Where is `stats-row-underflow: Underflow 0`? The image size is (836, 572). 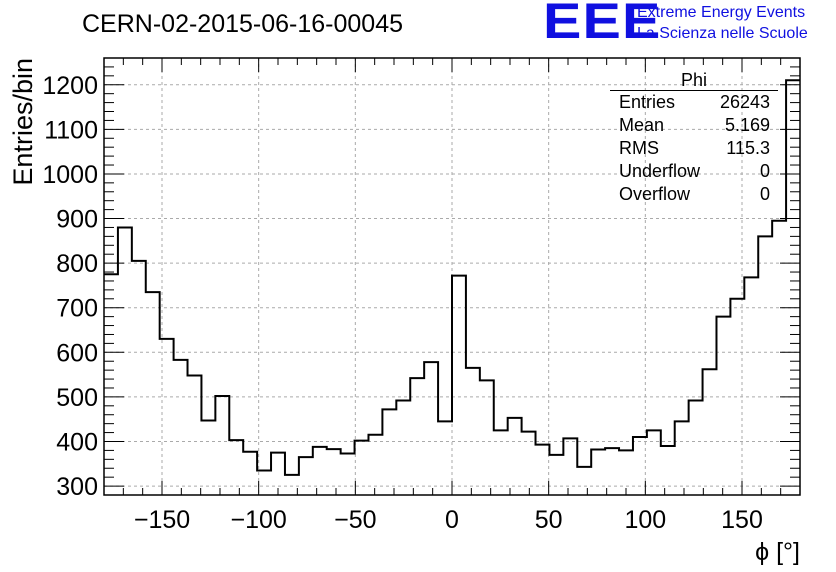 stats-row-underflow: Underflow 0 is located at coordinates (694, 171).